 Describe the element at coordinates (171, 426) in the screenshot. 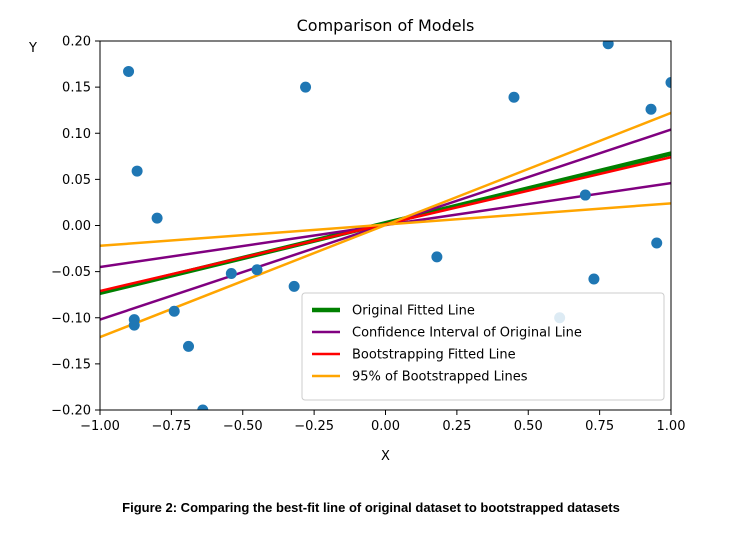

I see `x-tick-label: −0.75` at that location.